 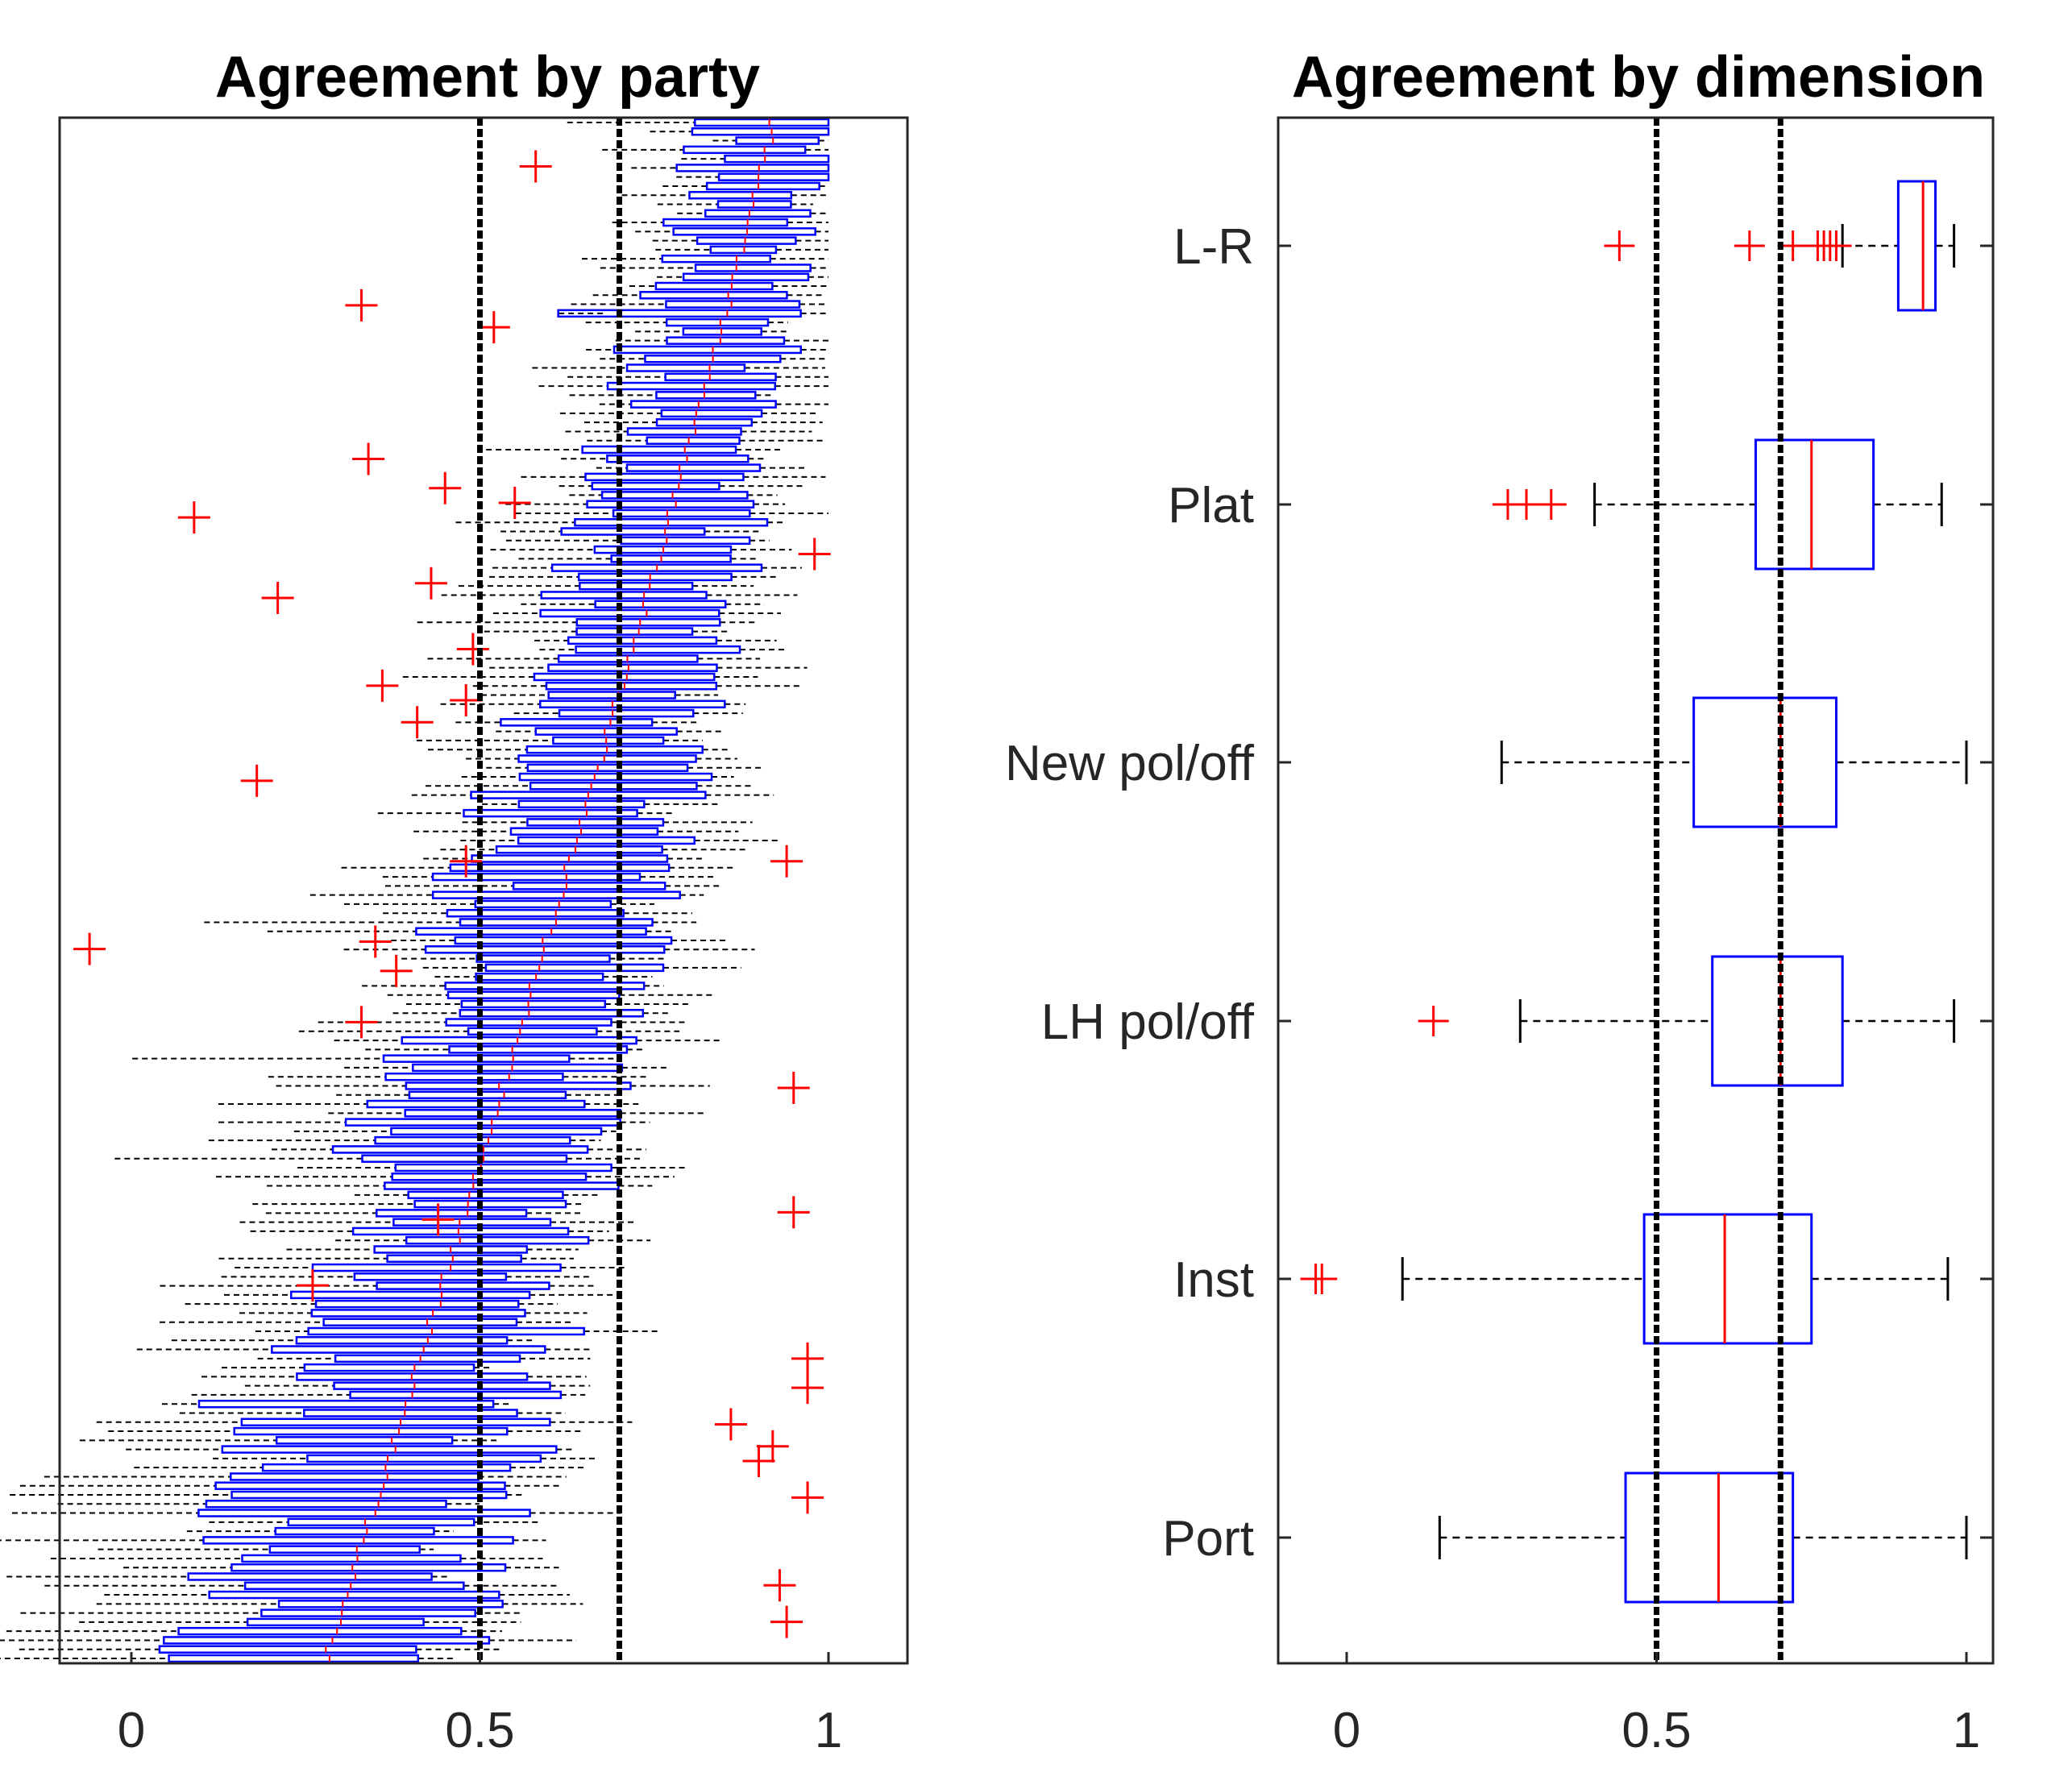 I want to click on dimension-outlier, so click(x=1433, y=1021).